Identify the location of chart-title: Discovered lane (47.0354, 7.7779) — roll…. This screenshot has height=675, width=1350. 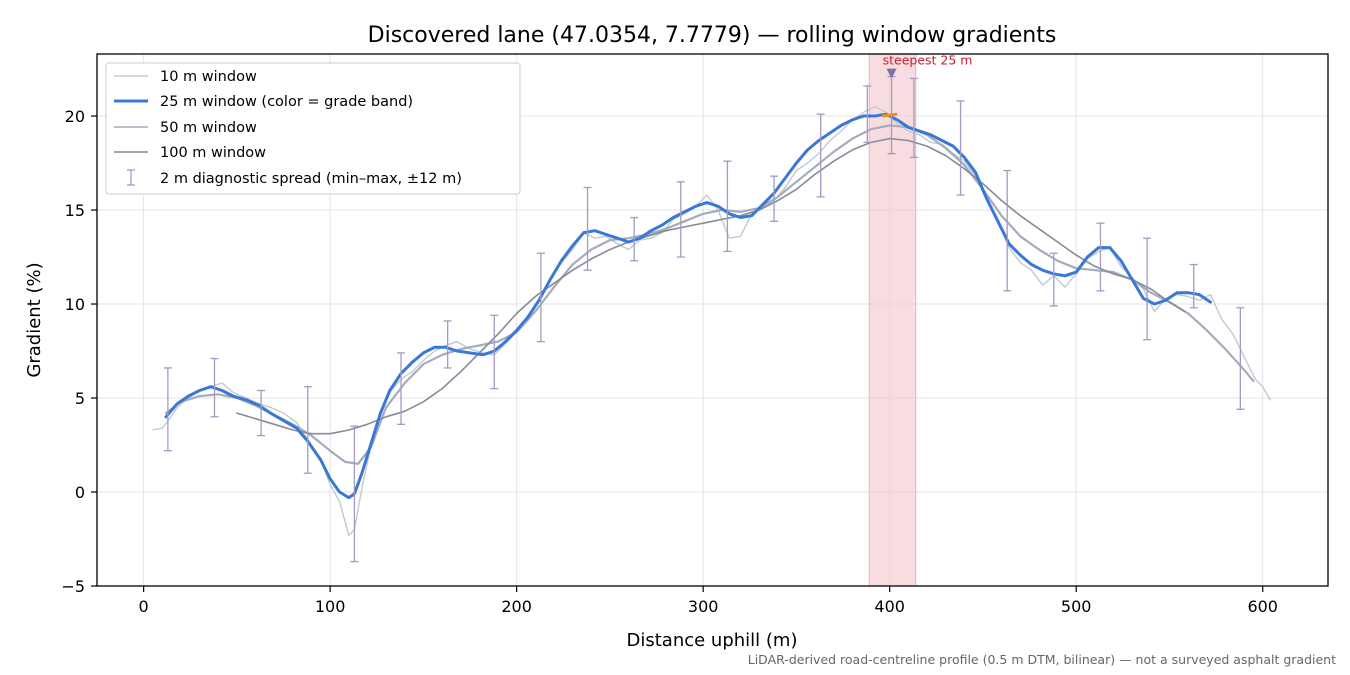
(712, 35).